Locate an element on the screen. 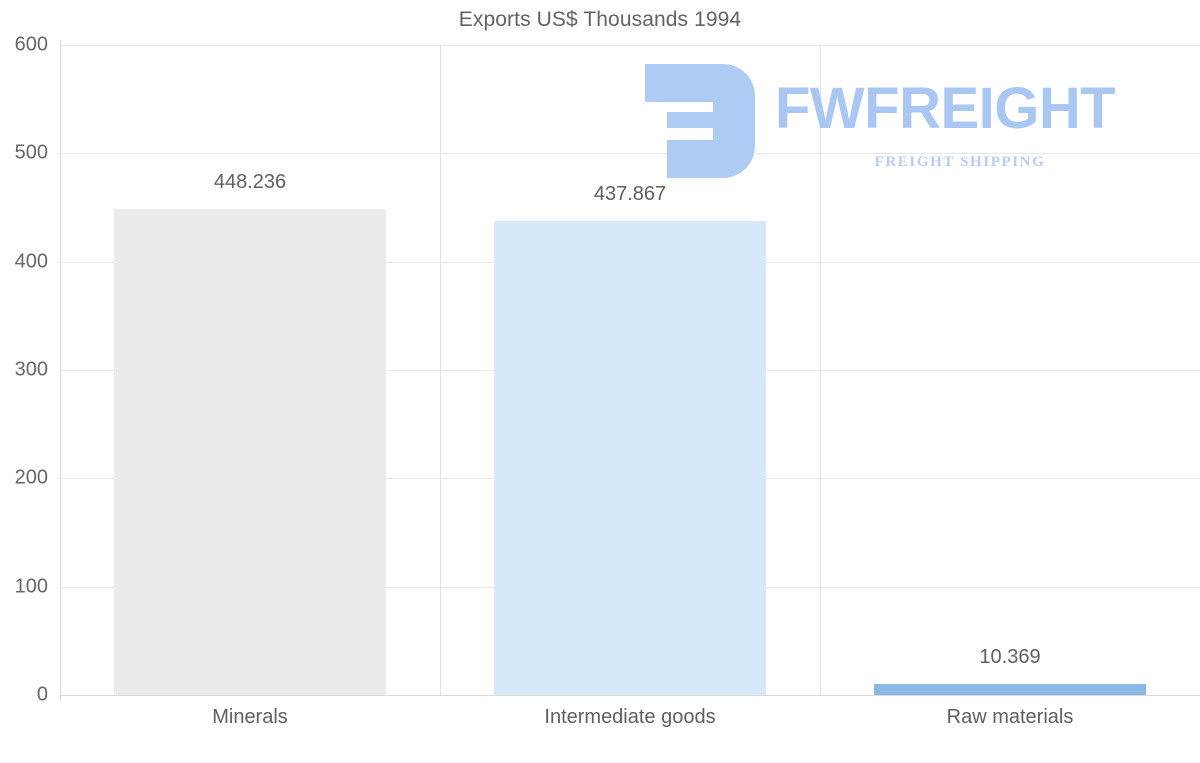  y-axis-tick-label: 300 is located at coordinates (31, 369).